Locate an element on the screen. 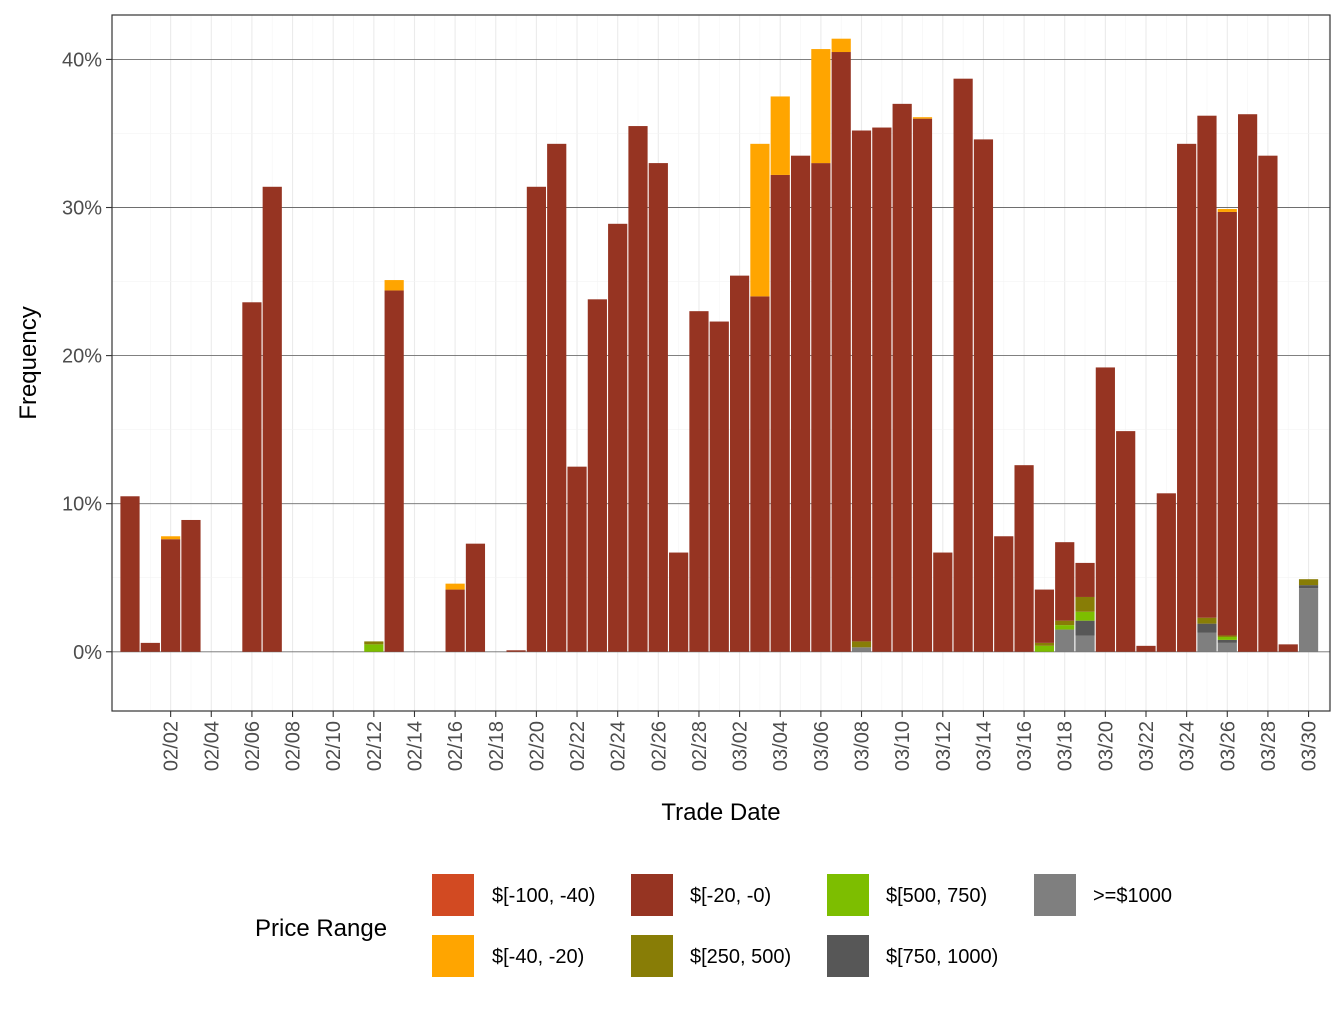  legend-label: $[-20, -0) is located at coordinates (730, 896).